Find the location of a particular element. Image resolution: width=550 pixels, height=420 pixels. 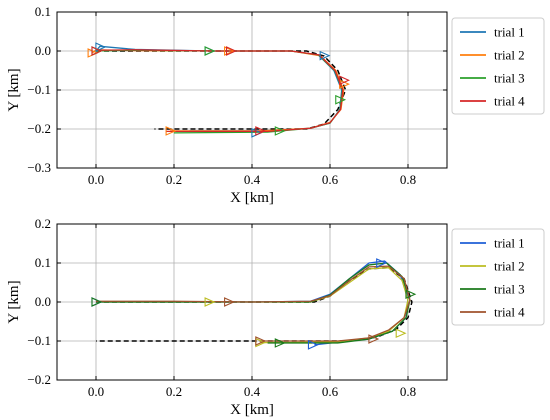

y-tick-label: 0.2 is located at coordinates (43, 223).